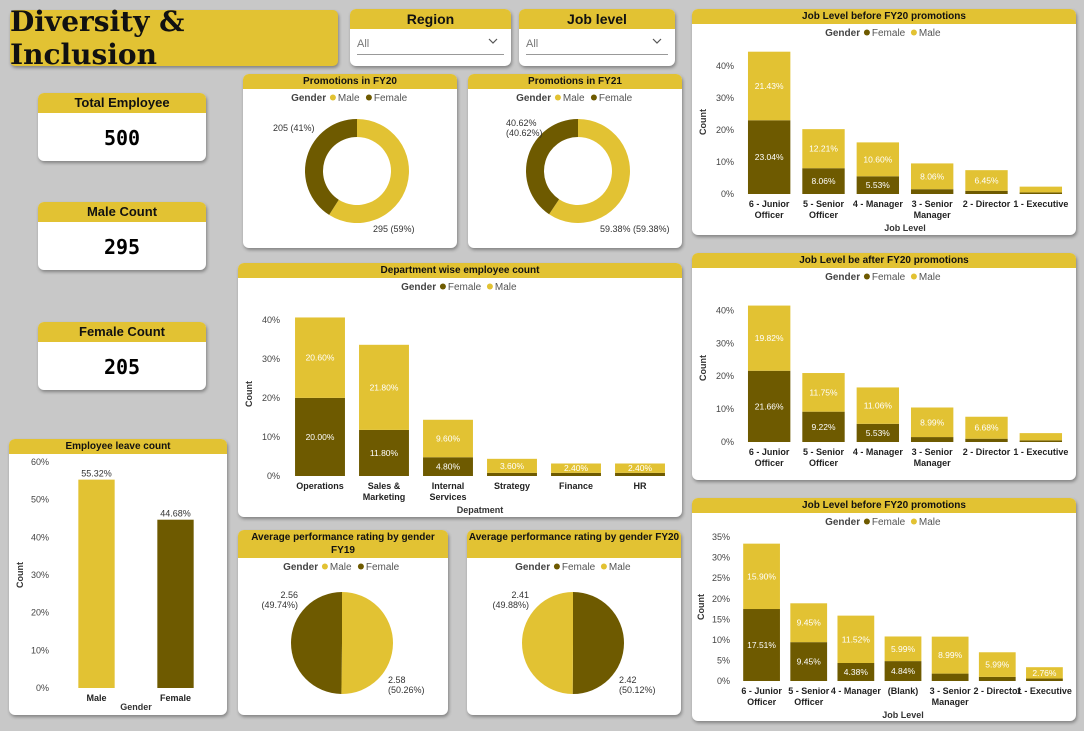 The width and height of the screenshot is (1084, 731). I want to click on data-label: 8.06%, so click(932, 176).